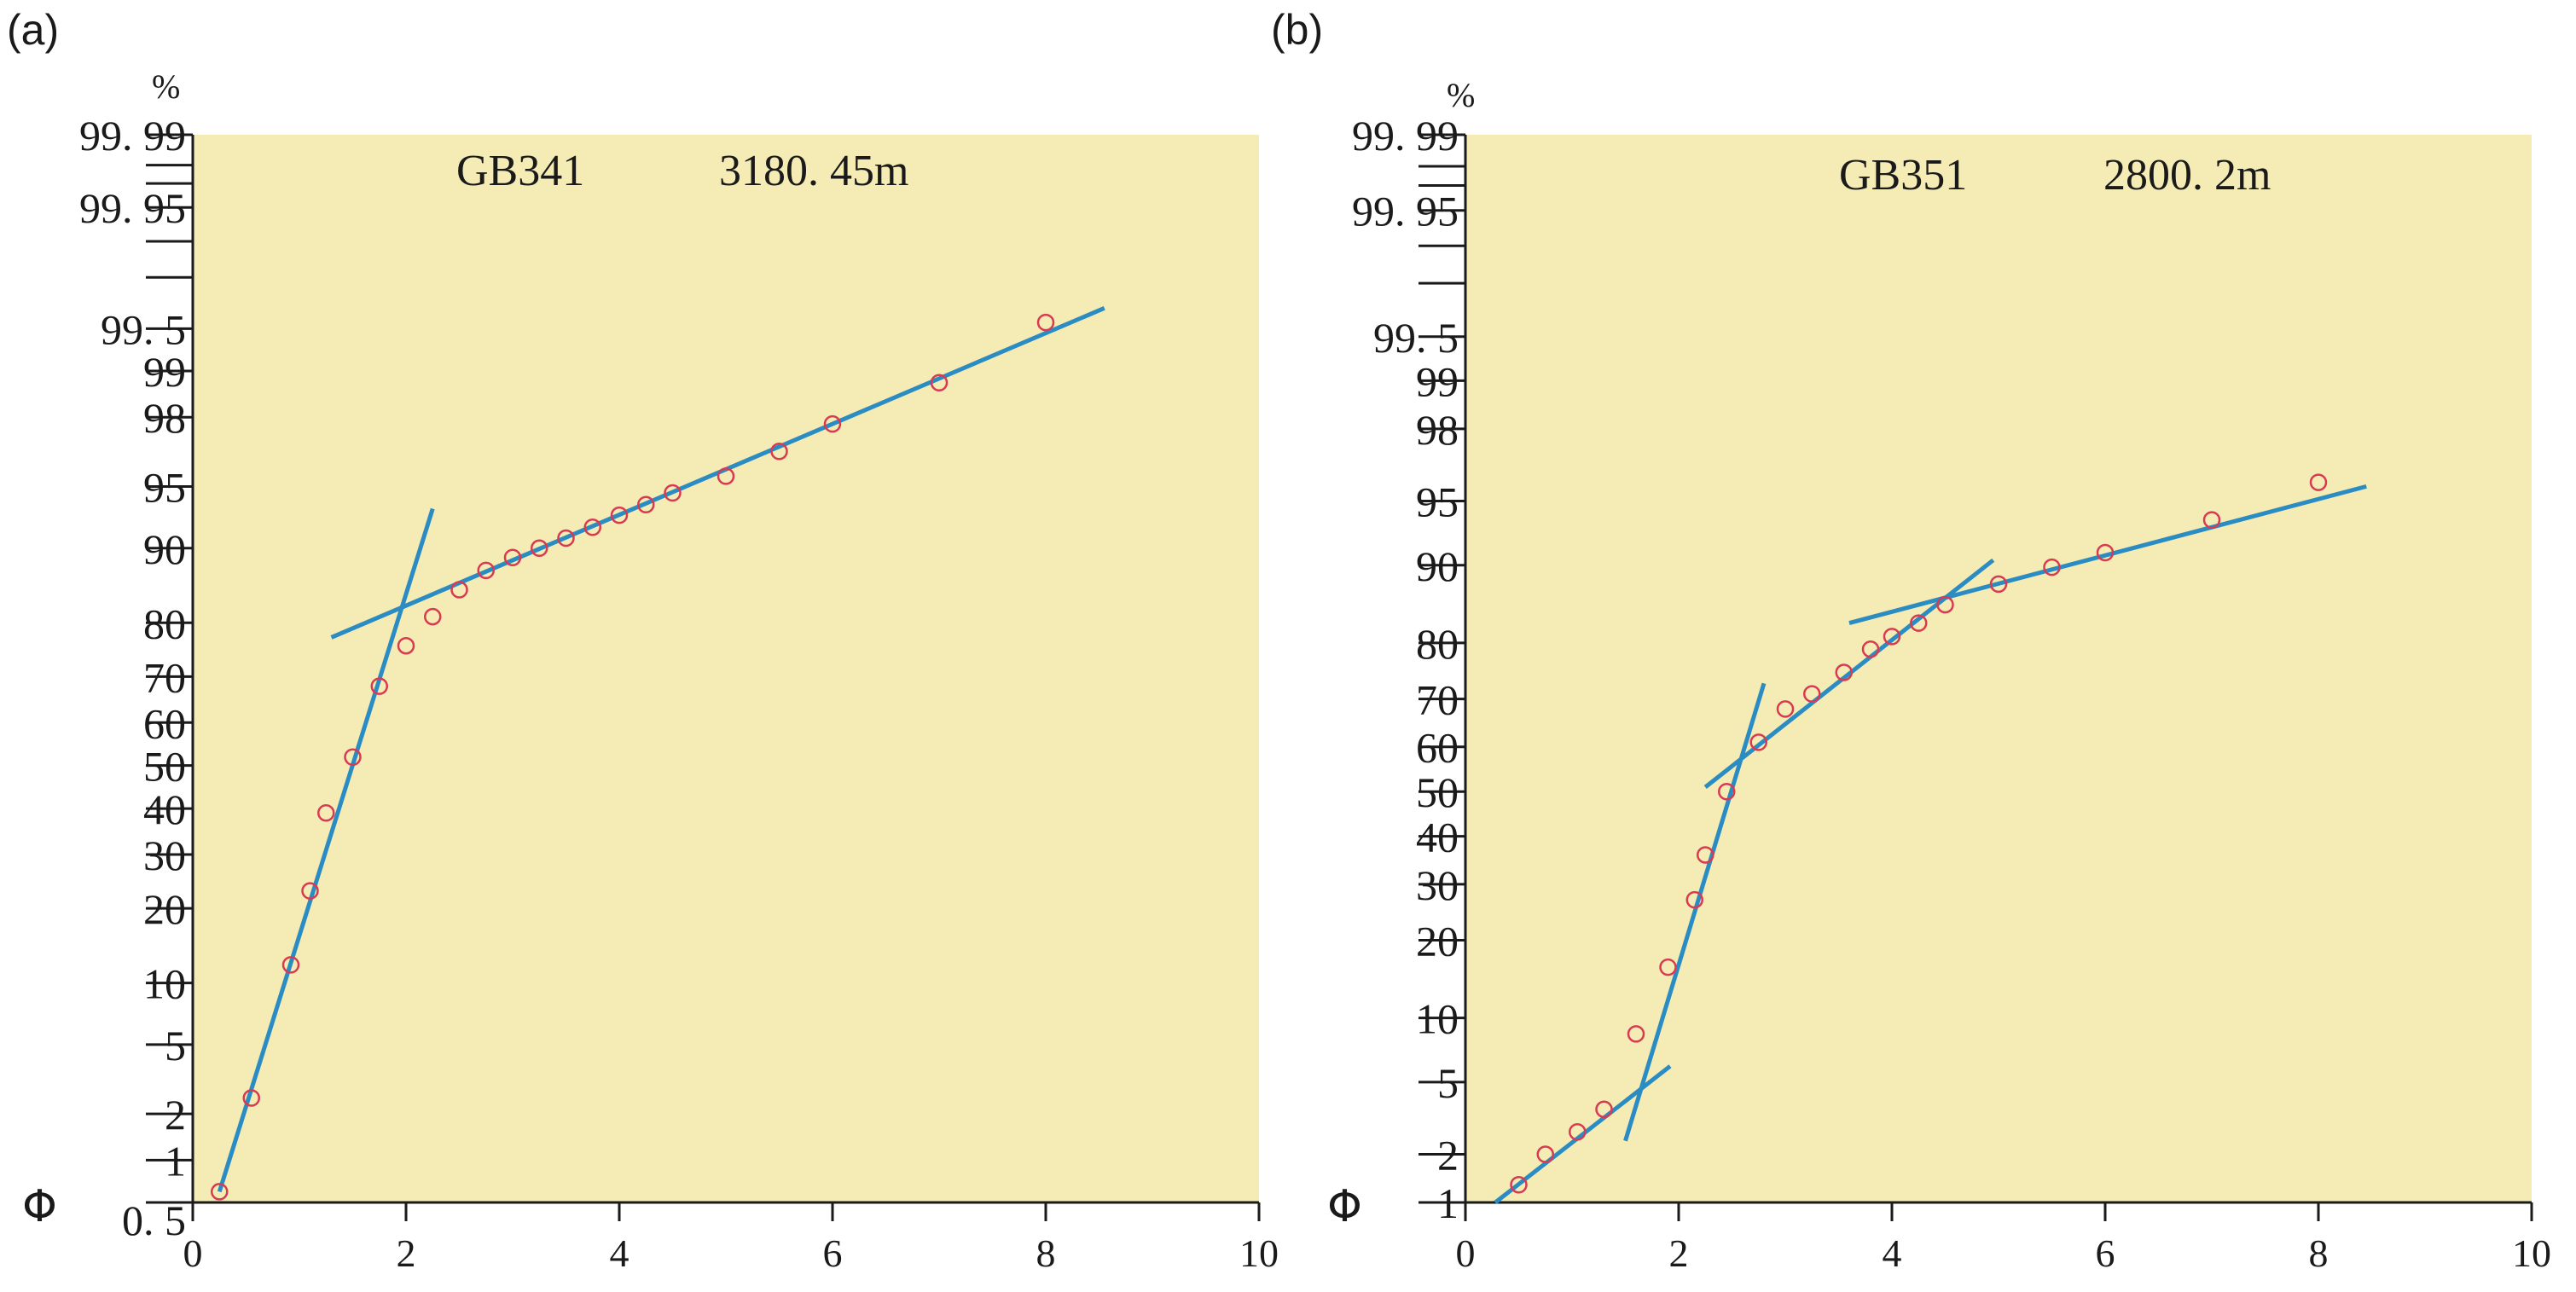 Image resolution: width=2576 pixels, height=1292 pixels. Describe the element at coordinates (1466, 1253) in the screenshot. I see `x-tick-label: 0` at that location.